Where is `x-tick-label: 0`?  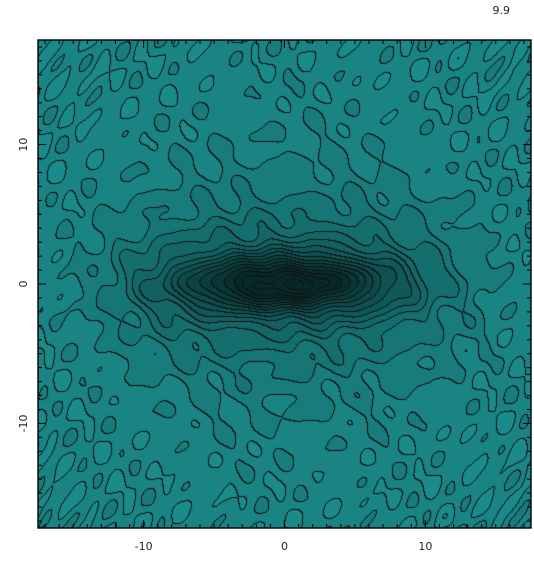 x-tick-label: 0 is located at coordinates (284, 546).